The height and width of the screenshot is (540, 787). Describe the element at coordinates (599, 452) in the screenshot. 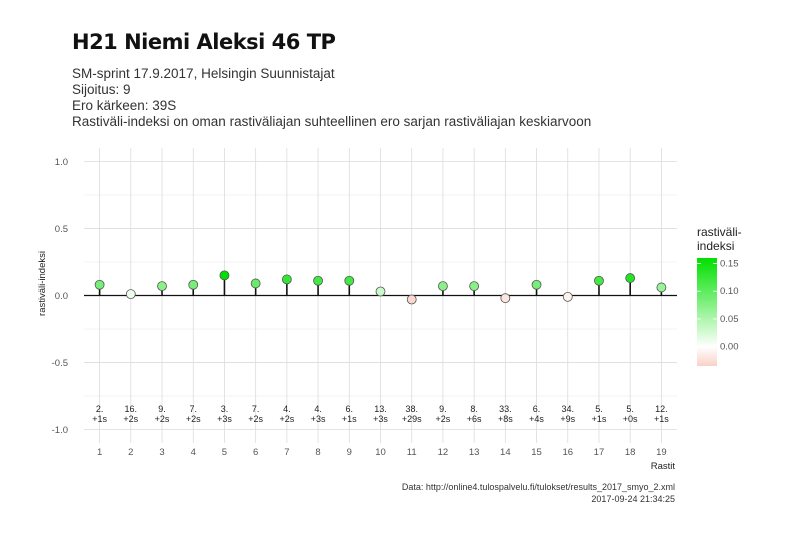

I see `x-tick-label: 17` at that location.